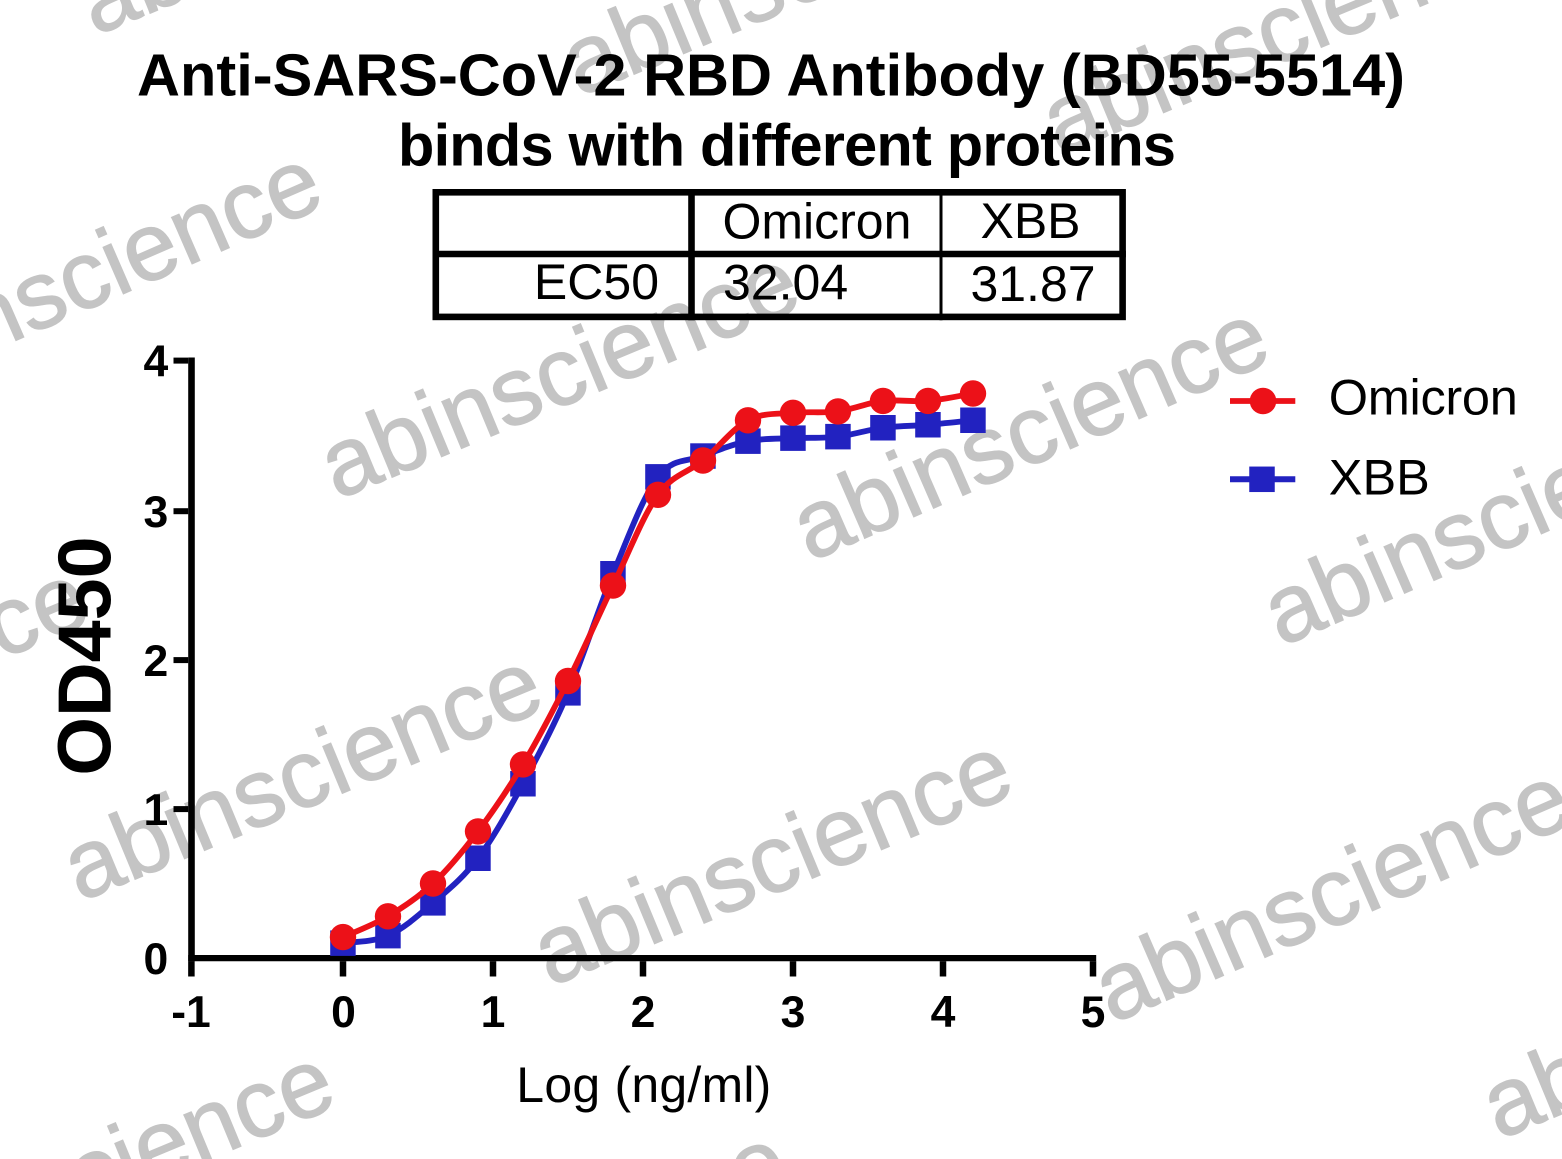 Image resolution: width=1562 pixels, height=1159 pixels. Describe the element at coordinates (596, 282) in the screenshot. I see `svg-text: EC50` at that location.